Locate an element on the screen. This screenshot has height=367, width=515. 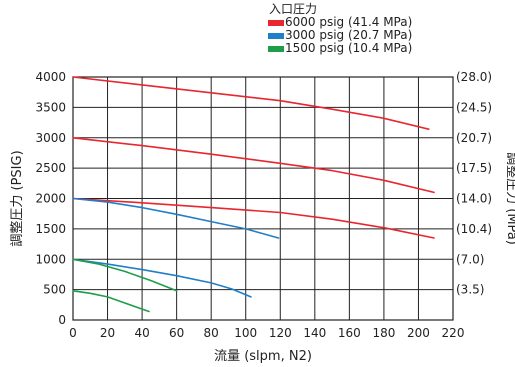
y-tick-label: 1500 is located at coordinates (50, 229).